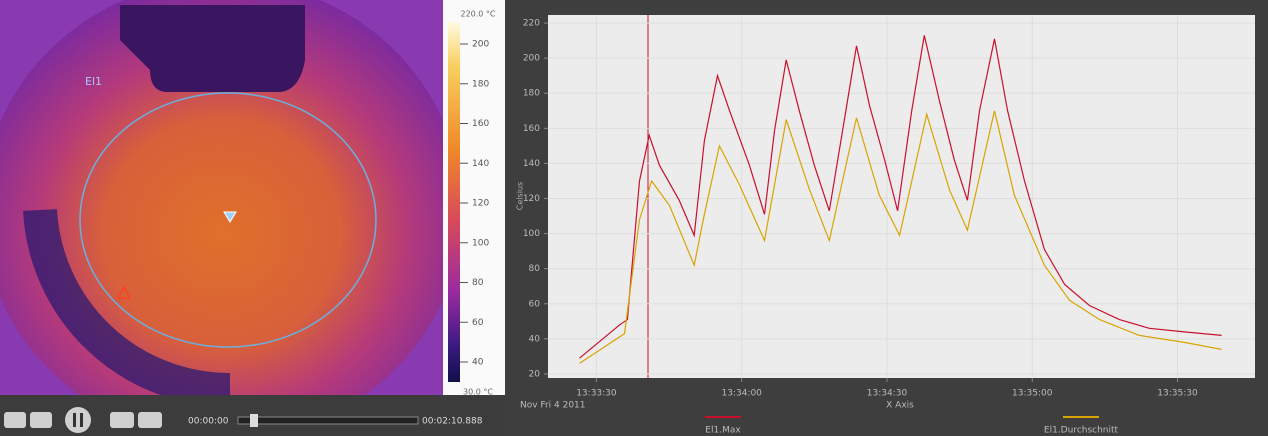 The width and height of the screenshot is (1268, 436). Describe the element at coordinates (1177, 394) in the screenshot. I see `x-tick-label: 13:35:30` at that location.